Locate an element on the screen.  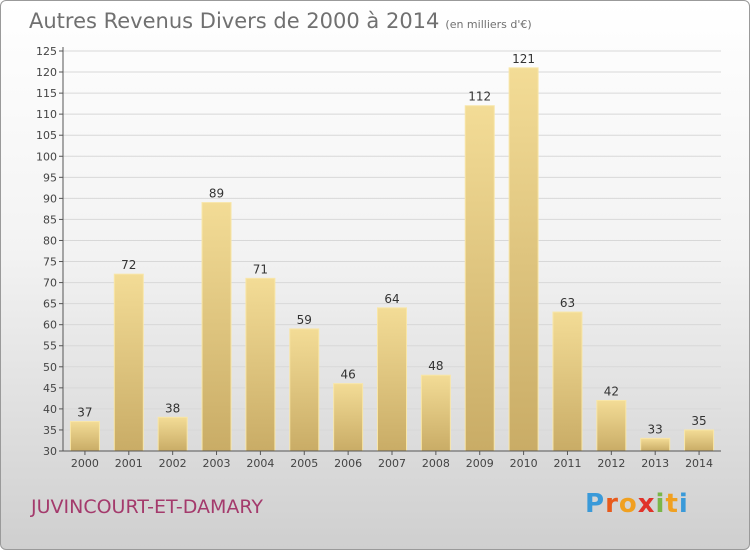
y-tick-label: 115 is located at coordinates (46, 93).